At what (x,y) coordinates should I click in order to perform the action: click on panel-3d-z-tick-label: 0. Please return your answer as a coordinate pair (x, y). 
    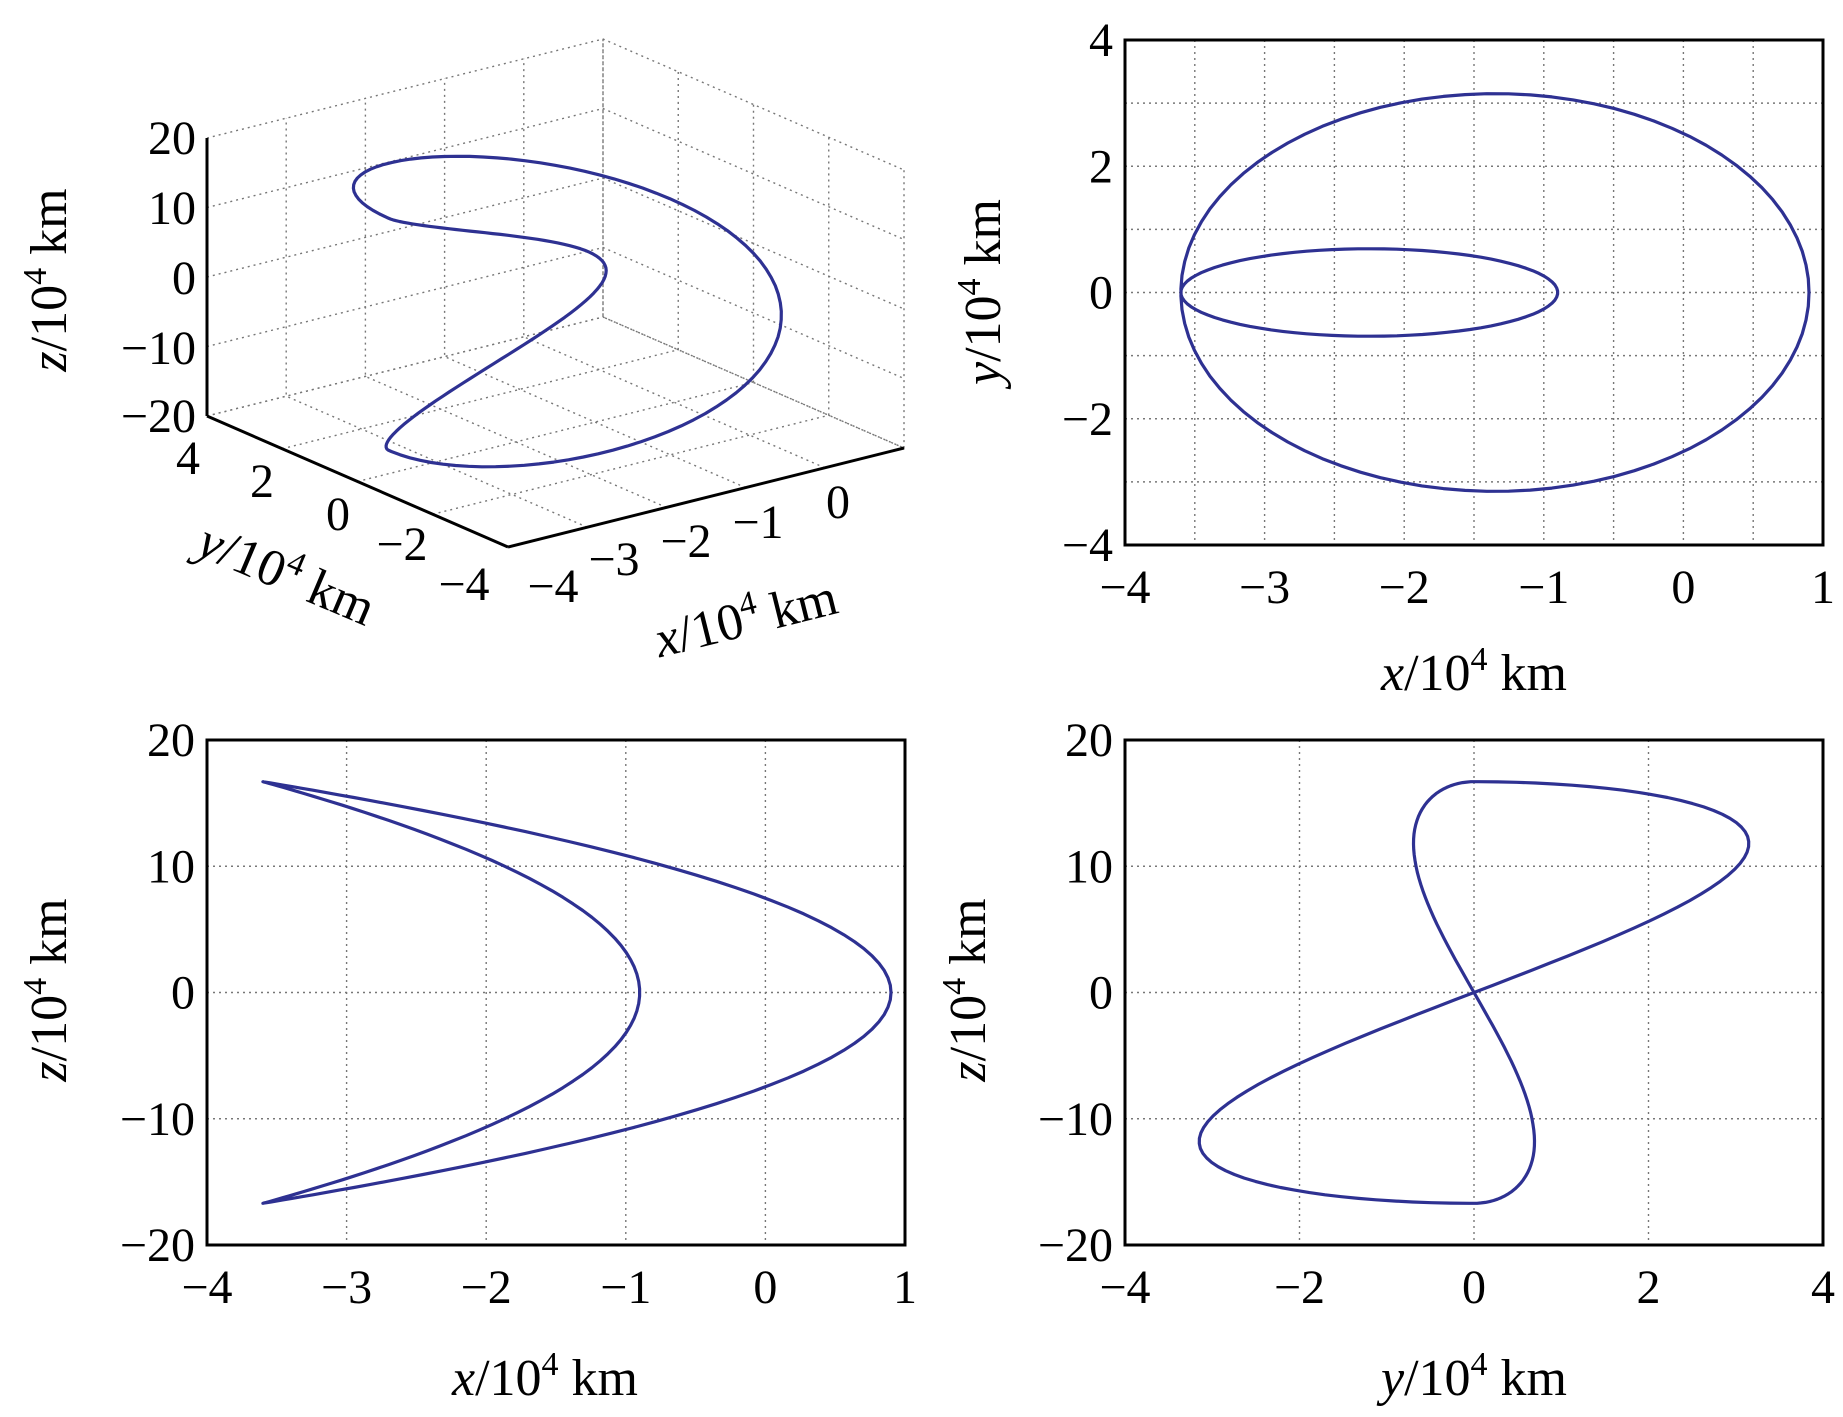
    Looking at the image, I should click on (184, 278).